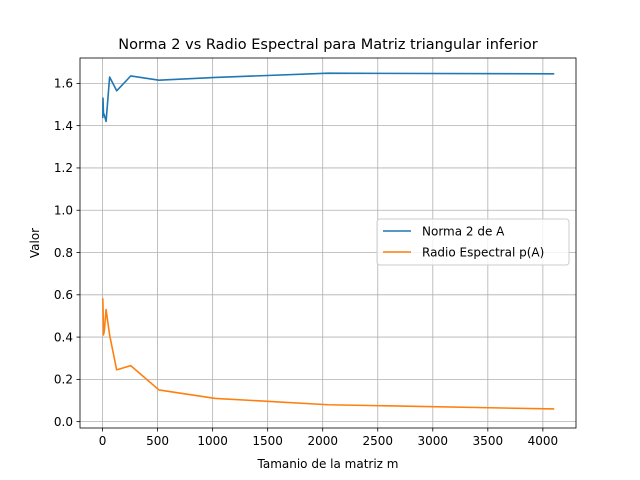 This screenshot has height=480, width=640. Describe the element at coordinates (322, 441) in the screenshot. I see `x-tick-label: 2000` at that location.